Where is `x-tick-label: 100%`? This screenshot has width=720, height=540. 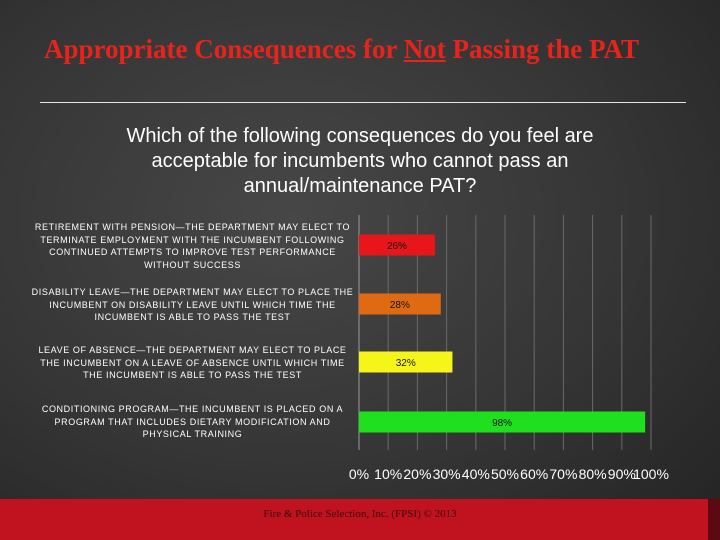 x-tick-label: 100% is located at coordinates (651, 474).